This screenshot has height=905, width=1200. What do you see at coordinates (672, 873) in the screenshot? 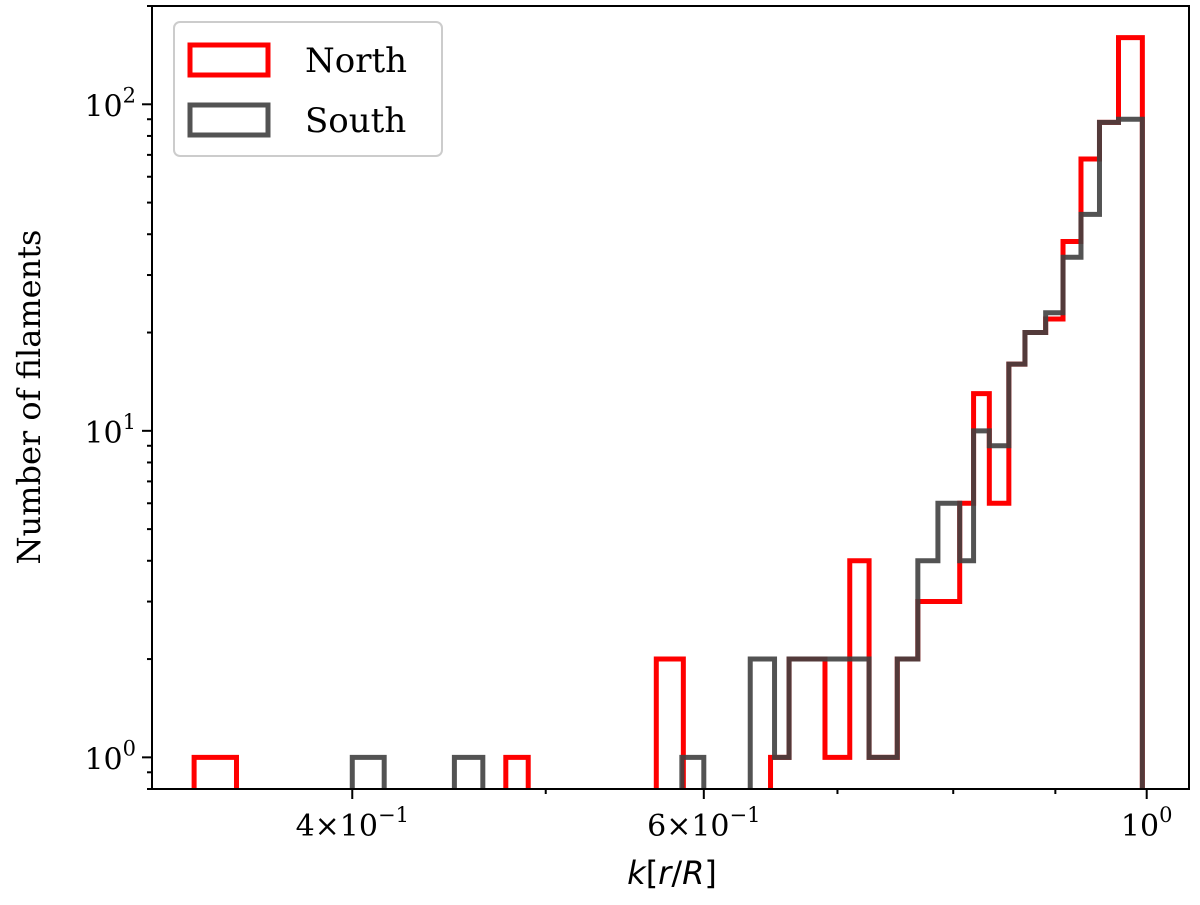
I see `x-axis-title: k[r/R]` at bounding box center [672, 873].